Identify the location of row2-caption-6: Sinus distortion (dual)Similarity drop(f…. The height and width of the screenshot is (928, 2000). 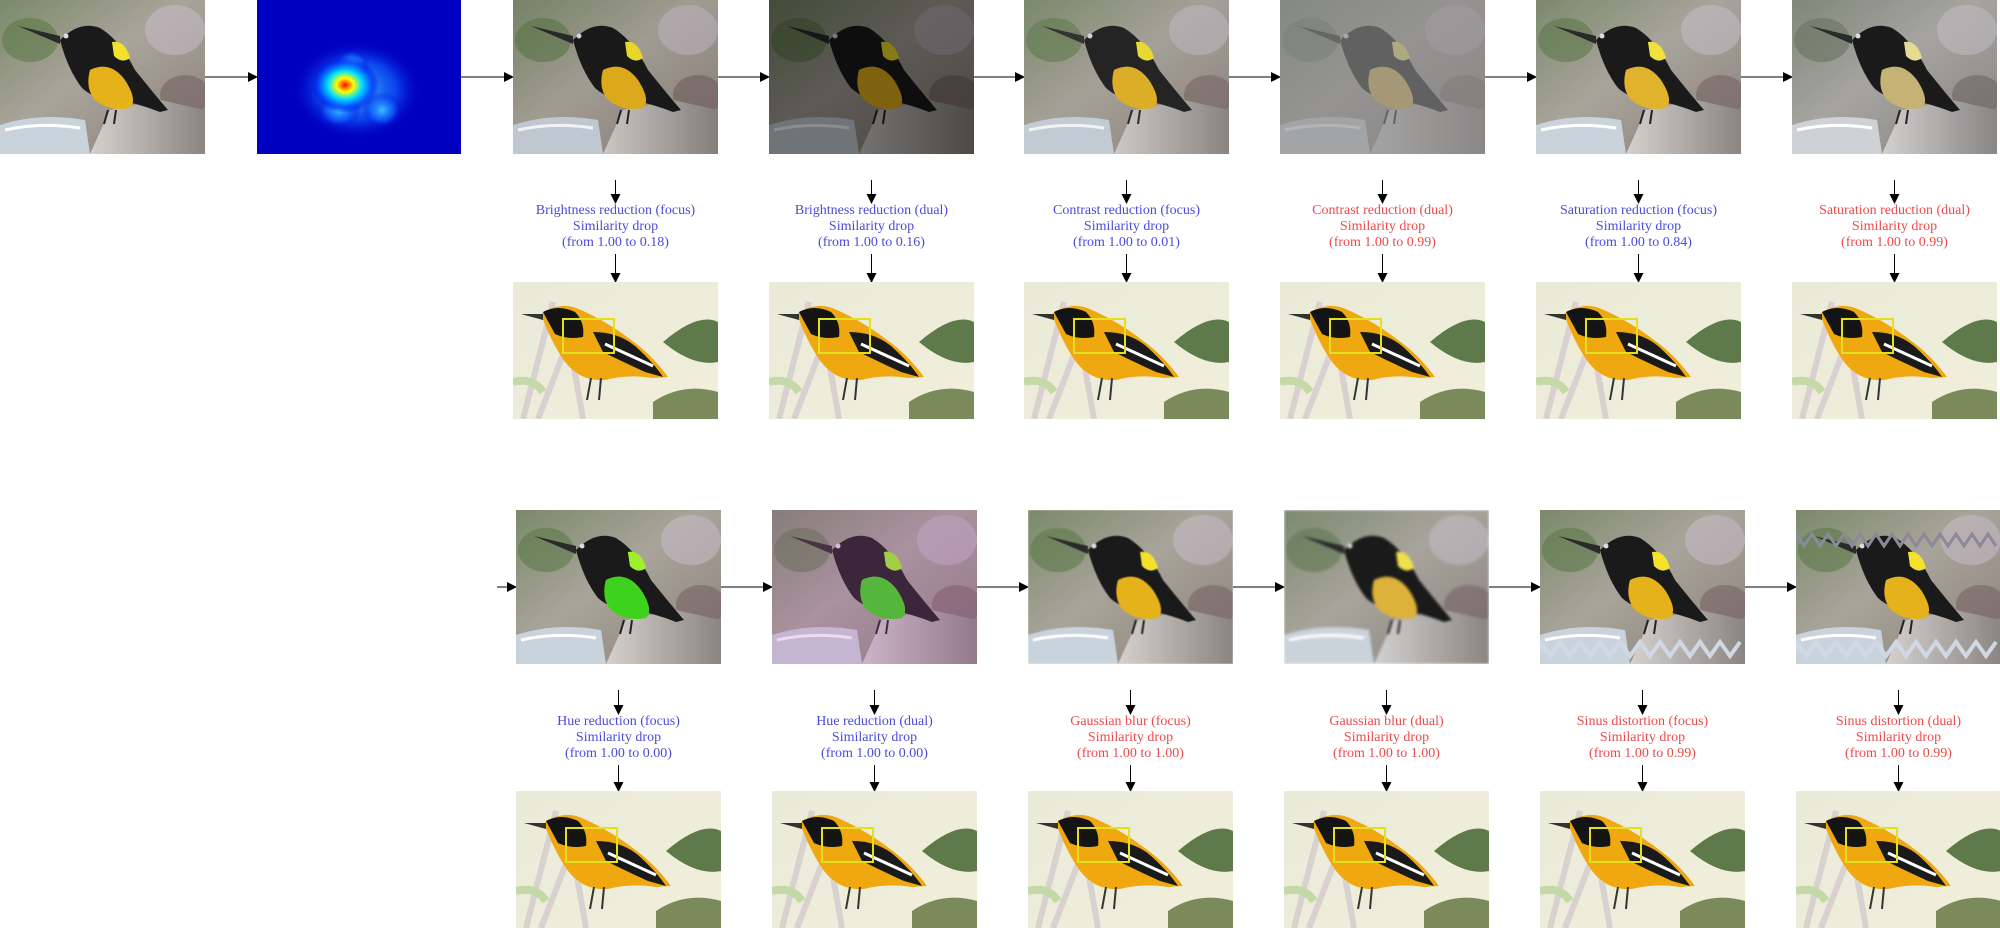
(1892, 738).